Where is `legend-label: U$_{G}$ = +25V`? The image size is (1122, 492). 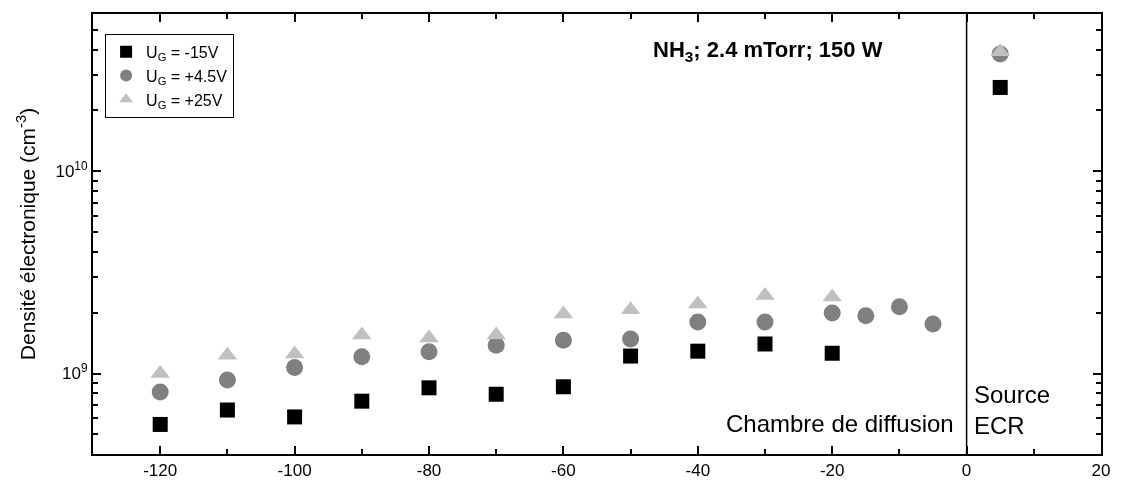
legend-label: U$_{G}$ = +25V is located at coordinates (184, 101).